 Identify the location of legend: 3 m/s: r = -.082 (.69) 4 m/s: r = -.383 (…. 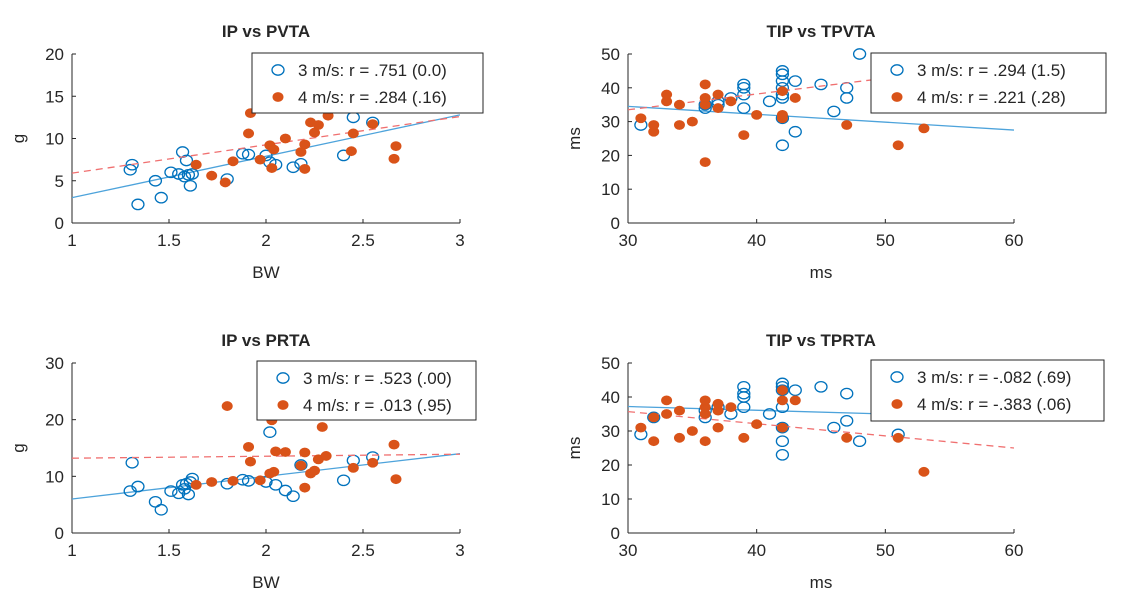
(987, 390).